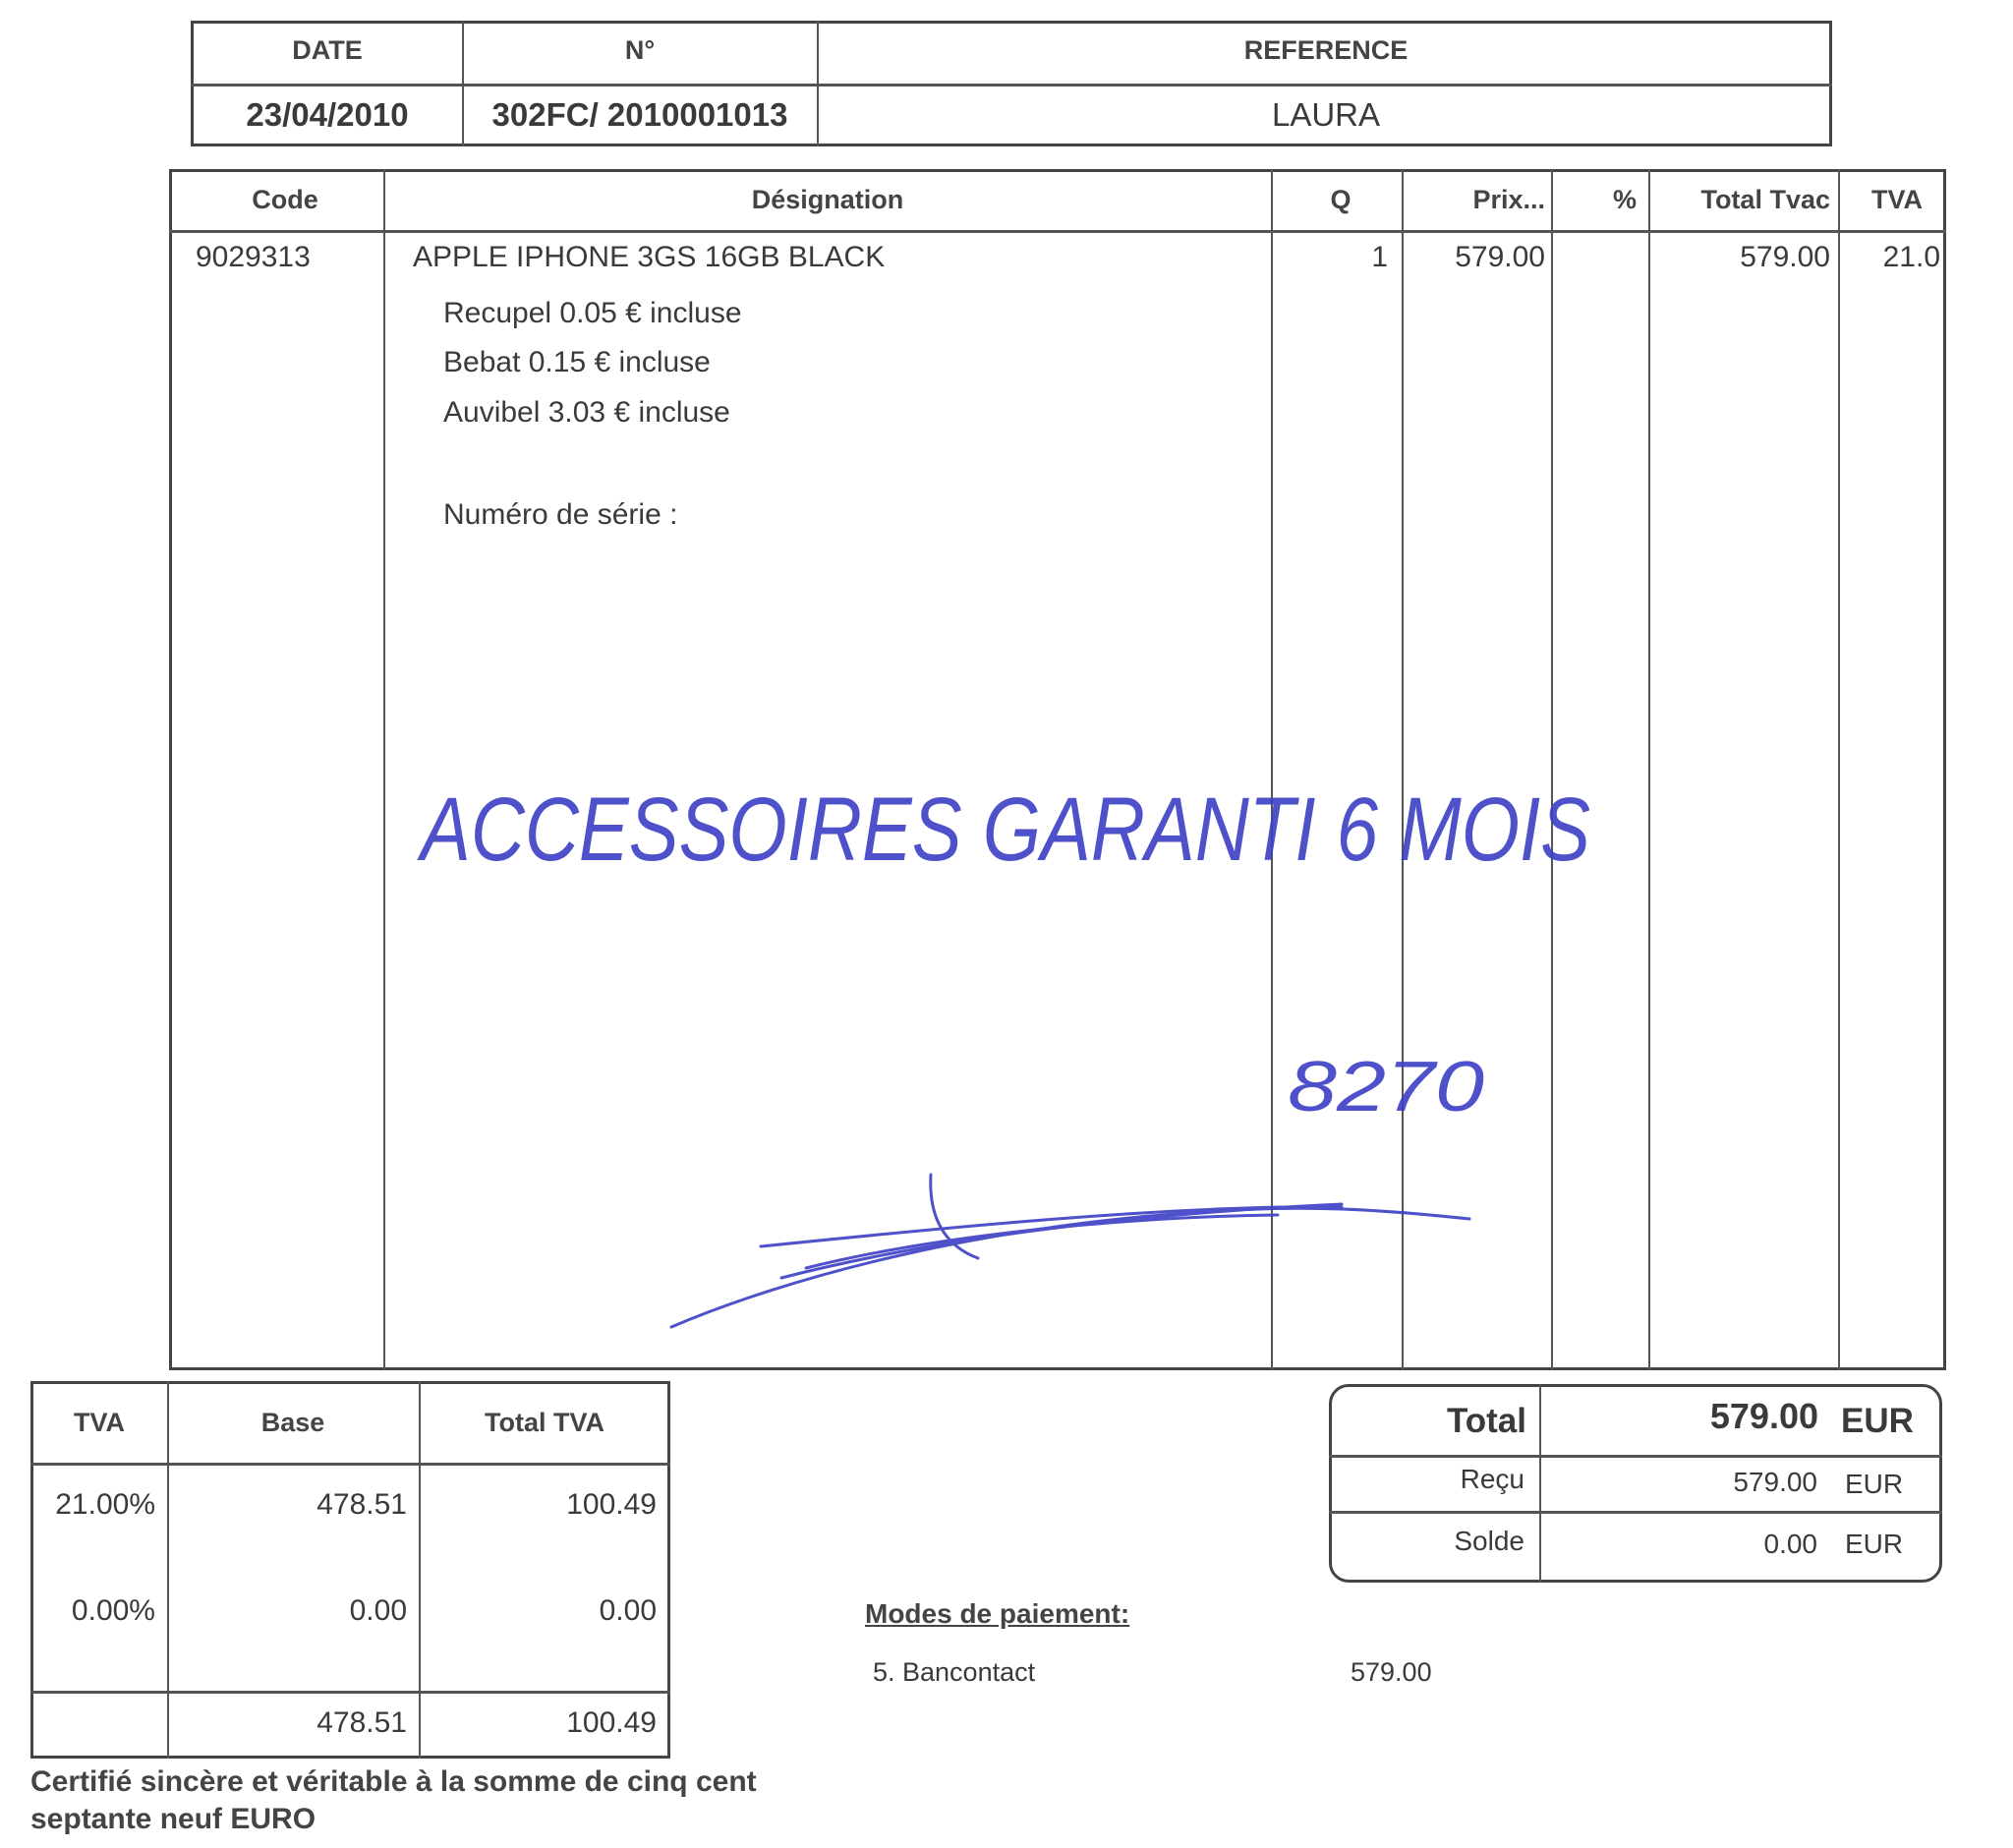 This screenshot has width=2013, height=1848. What do you see at coordinates (1911, 257) in the screenshot?
I see `item-tva: 21.0` at bounding box center [1911, 257].